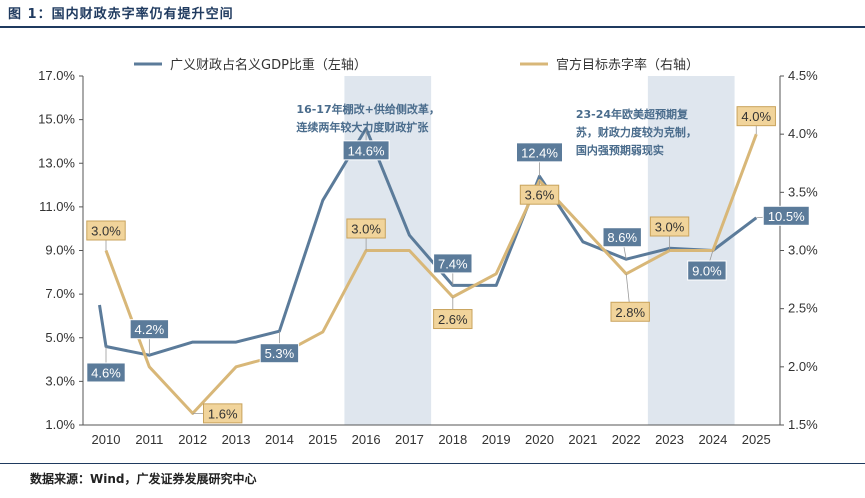 This screenshot has height=498, width=865. I want to click on source-note: 数据来源：Wind，广发证券发展研究中心, so click(143, 479).